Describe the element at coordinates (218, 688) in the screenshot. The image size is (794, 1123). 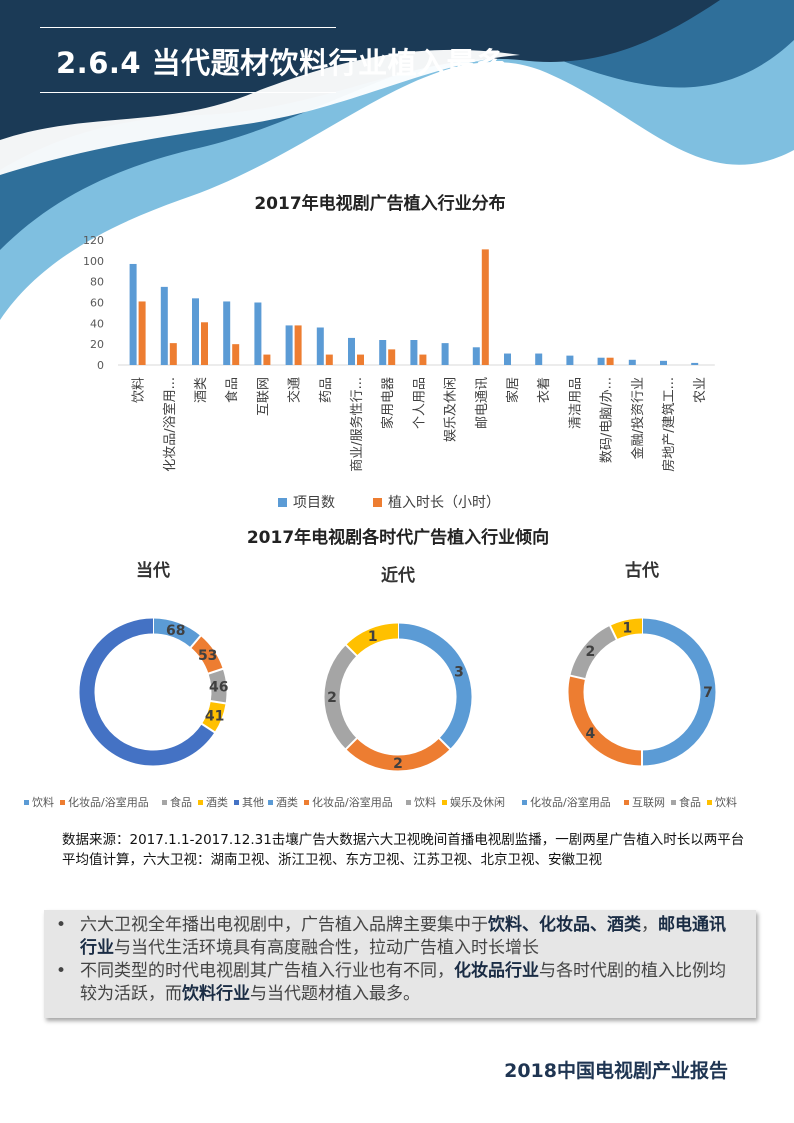
I see `donut-data-label: 46` at that location.